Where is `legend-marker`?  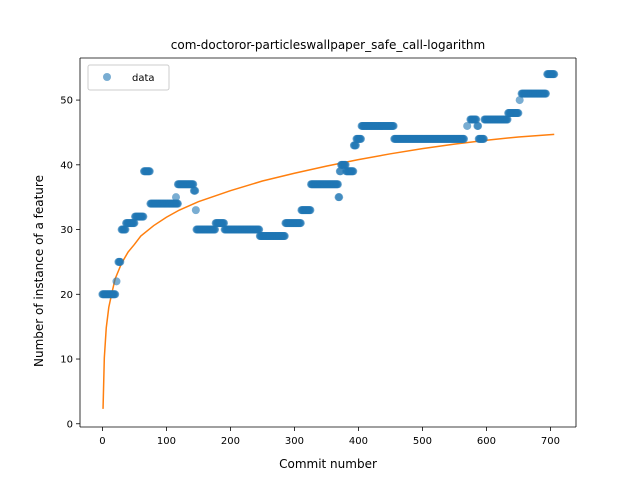
legend-marker is located at coordinates (107, 77).